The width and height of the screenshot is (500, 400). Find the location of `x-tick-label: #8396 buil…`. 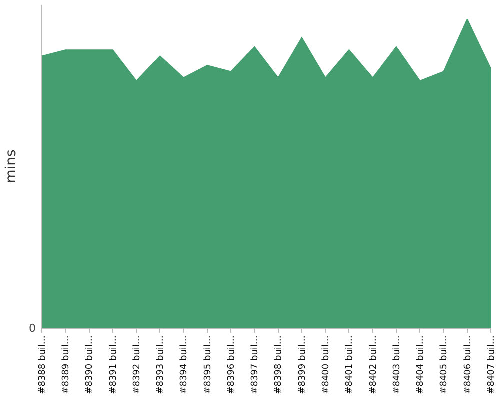

x-tick-label: #8396 buil… is located at coordinates (231, 365).